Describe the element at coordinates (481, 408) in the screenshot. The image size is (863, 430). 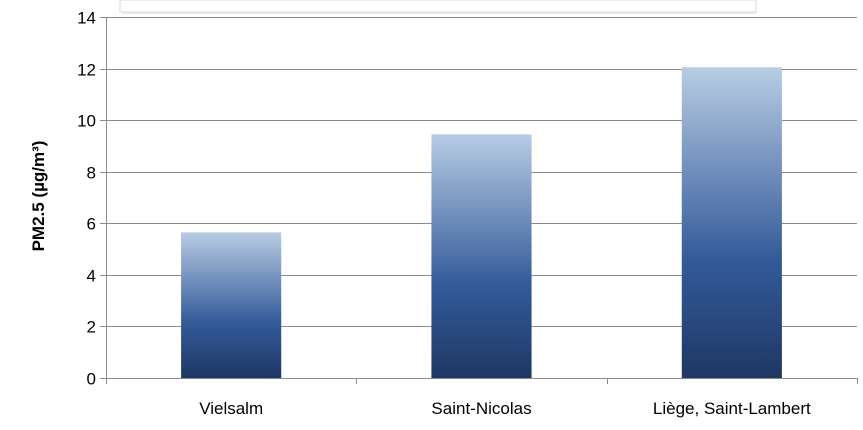
I see `x-tick-label-1: Saint-Nicolas` at that location.